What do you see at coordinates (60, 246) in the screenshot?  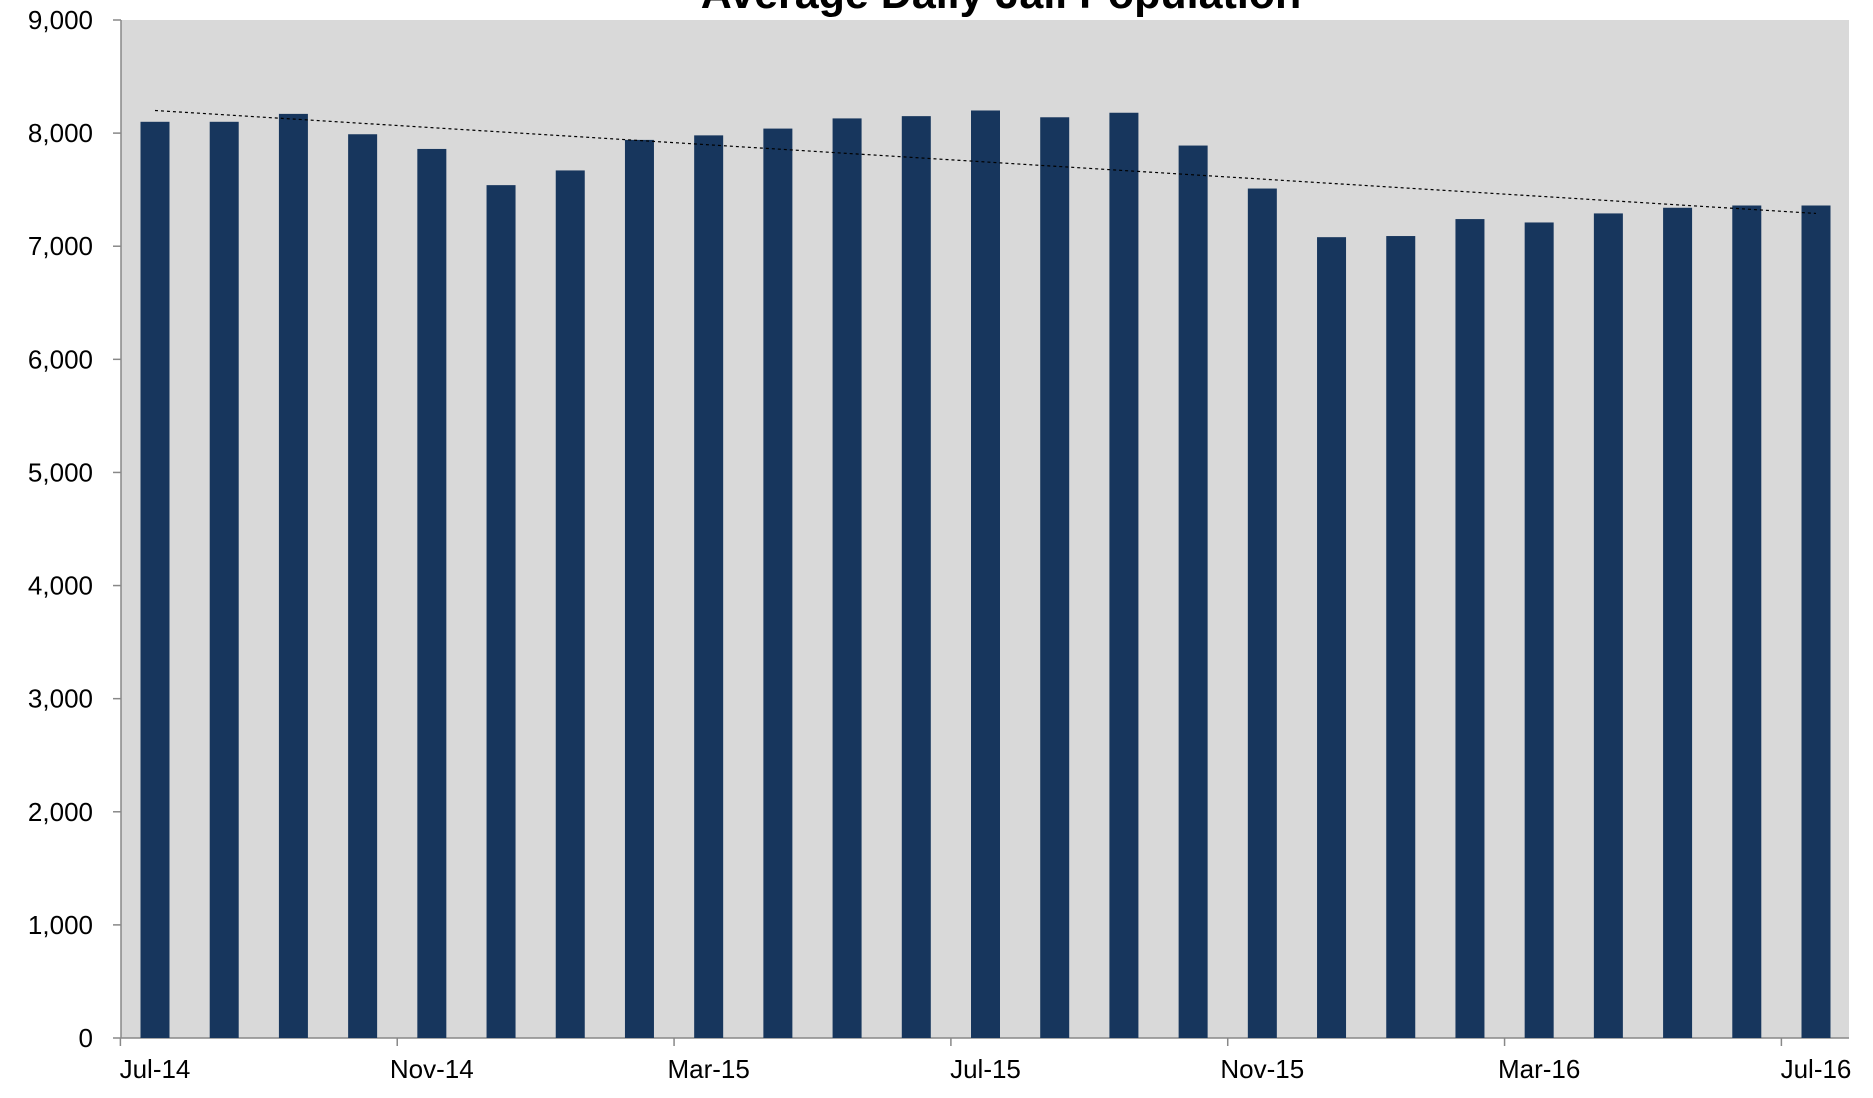 I see `y-tick-label: 7,000` at bounding box center [60, 246].